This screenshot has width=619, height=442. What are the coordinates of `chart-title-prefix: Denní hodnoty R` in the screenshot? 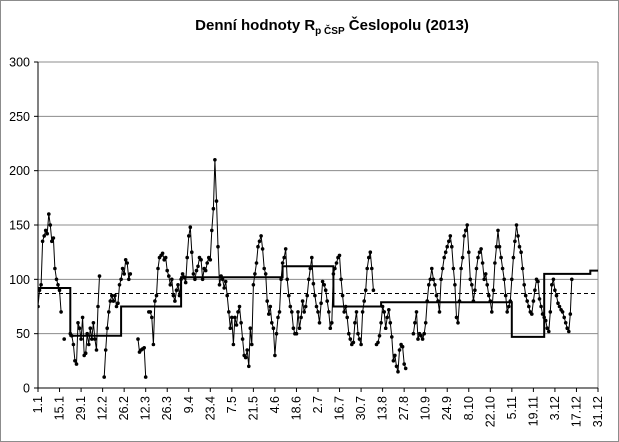 It's located at (255, 25).